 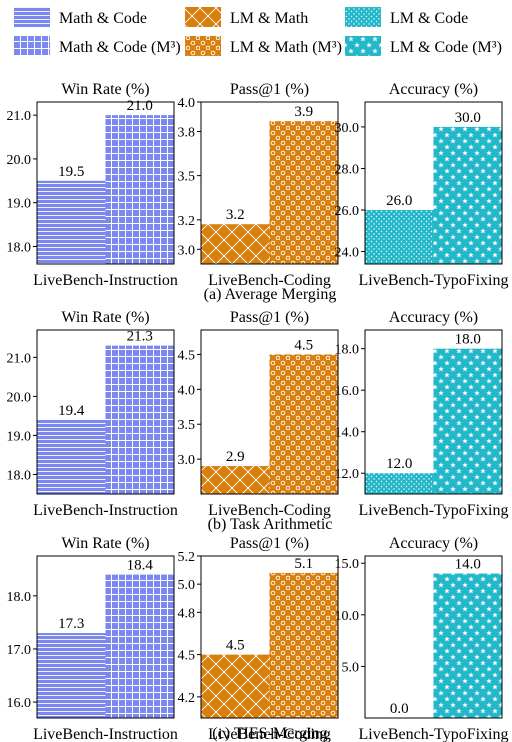 What do you see at coordinates (140, 566) in the screenshot?
I see `data-label: 18.4` at bounding box center [140, 566].